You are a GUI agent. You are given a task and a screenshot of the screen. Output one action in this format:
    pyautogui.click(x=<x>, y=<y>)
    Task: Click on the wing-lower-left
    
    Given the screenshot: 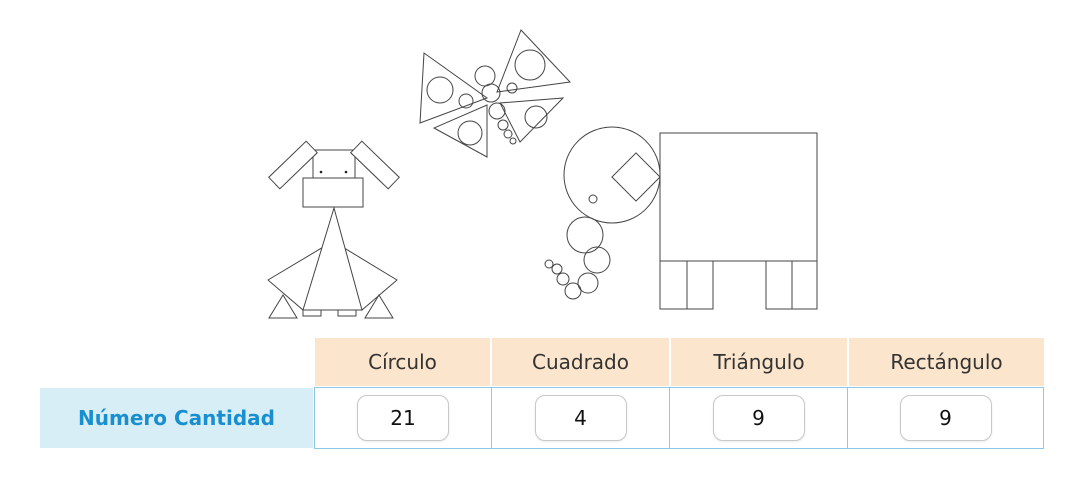 What is the action you would take?
    pyautogui.click(x=460, y=131)
    